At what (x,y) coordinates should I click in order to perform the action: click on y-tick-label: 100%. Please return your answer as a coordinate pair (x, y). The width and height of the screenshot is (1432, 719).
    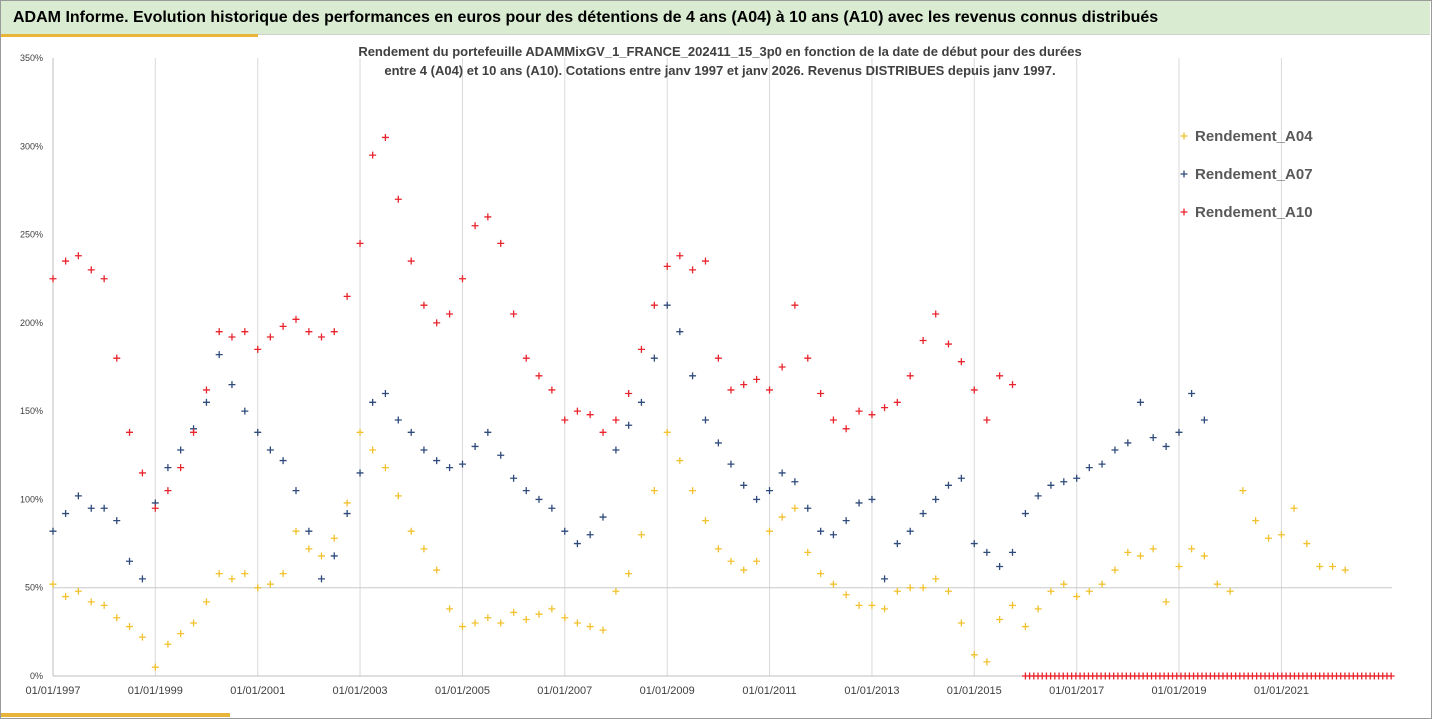
    Looking at the image, I should click on (31, 499).